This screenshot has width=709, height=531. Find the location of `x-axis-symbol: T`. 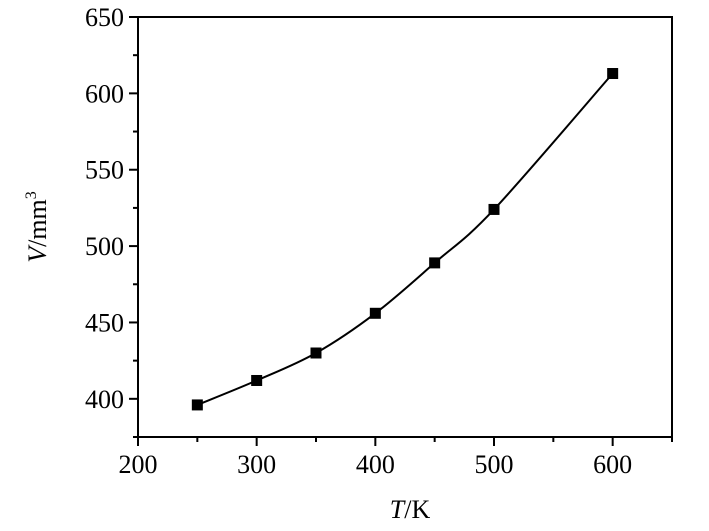

x-axis-symbol: T is located at coordinates (398, 509).